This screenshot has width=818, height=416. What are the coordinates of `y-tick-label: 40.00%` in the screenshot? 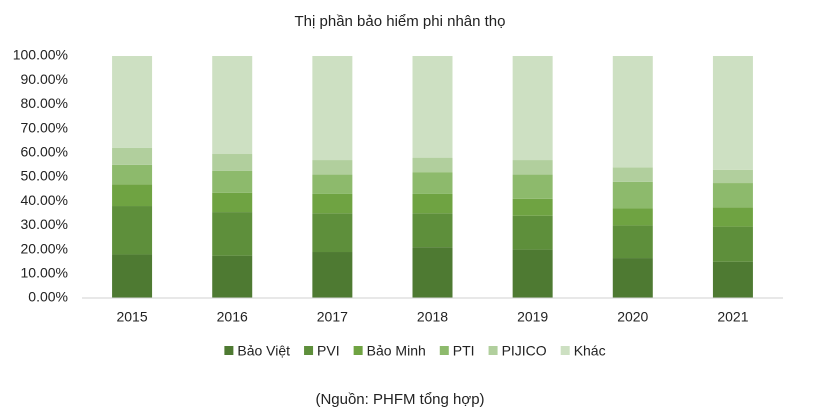 It's located at (44, 200).